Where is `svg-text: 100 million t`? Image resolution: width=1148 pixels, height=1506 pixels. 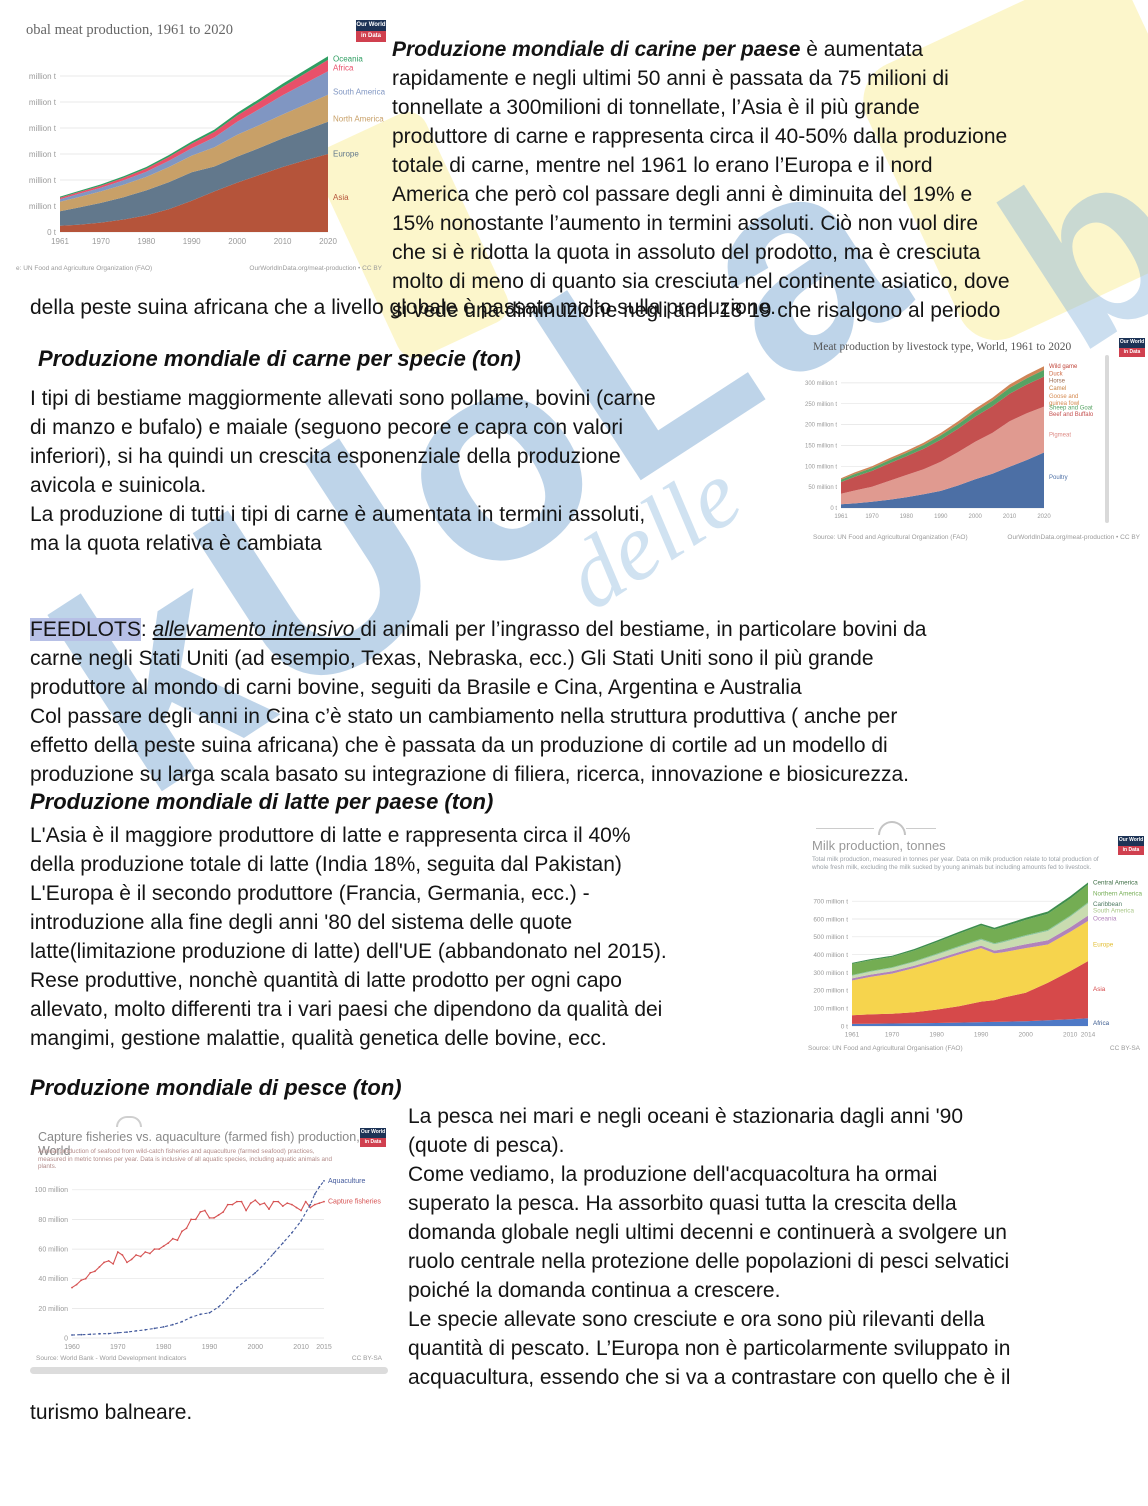
svg-text: 100 million t is located at coordinates (830, 1008).